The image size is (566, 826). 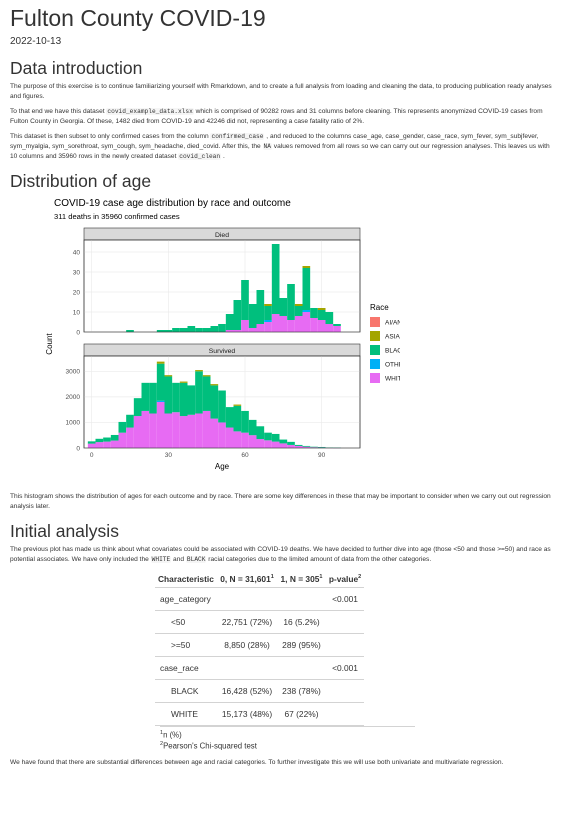 What do you see at coordinates (392, 337) in the screenshot?
I see `legend-label: ASIAN` at bounding box center [392, 337].